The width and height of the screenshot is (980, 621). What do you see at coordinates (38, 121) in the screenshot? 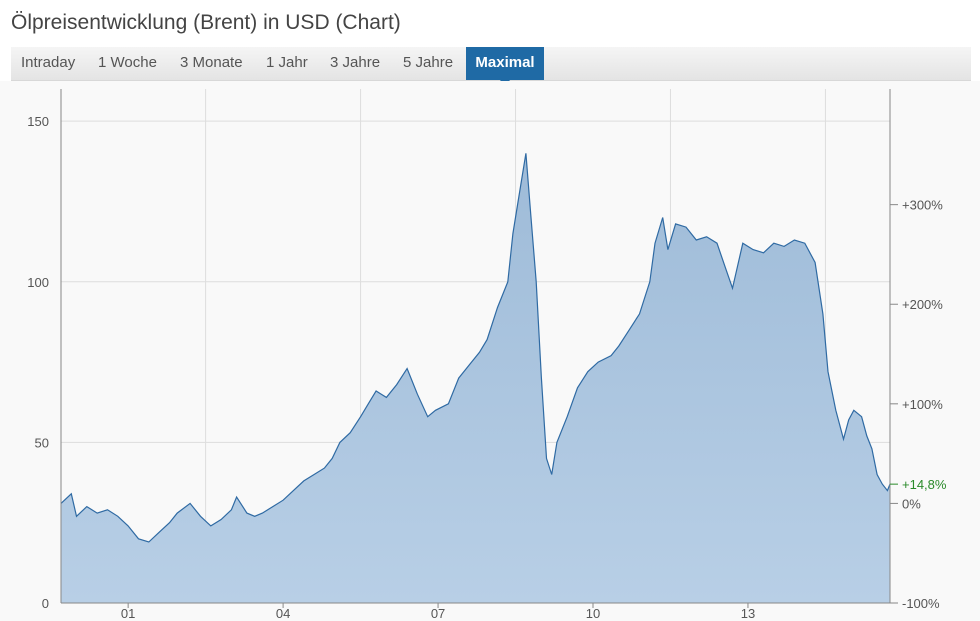
I see `y-tick-label: 150` at bounding box center [38, 121].